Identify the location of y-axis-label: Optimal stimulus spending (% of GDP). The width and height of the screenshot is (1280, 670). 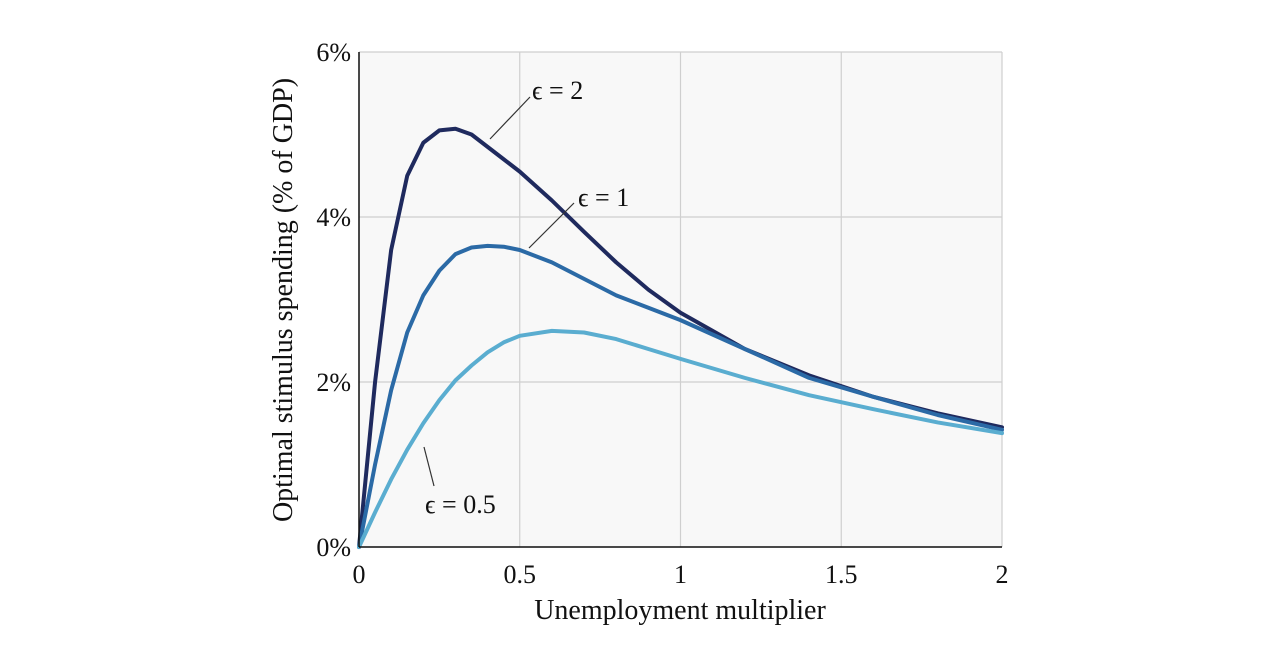
(283, 300).